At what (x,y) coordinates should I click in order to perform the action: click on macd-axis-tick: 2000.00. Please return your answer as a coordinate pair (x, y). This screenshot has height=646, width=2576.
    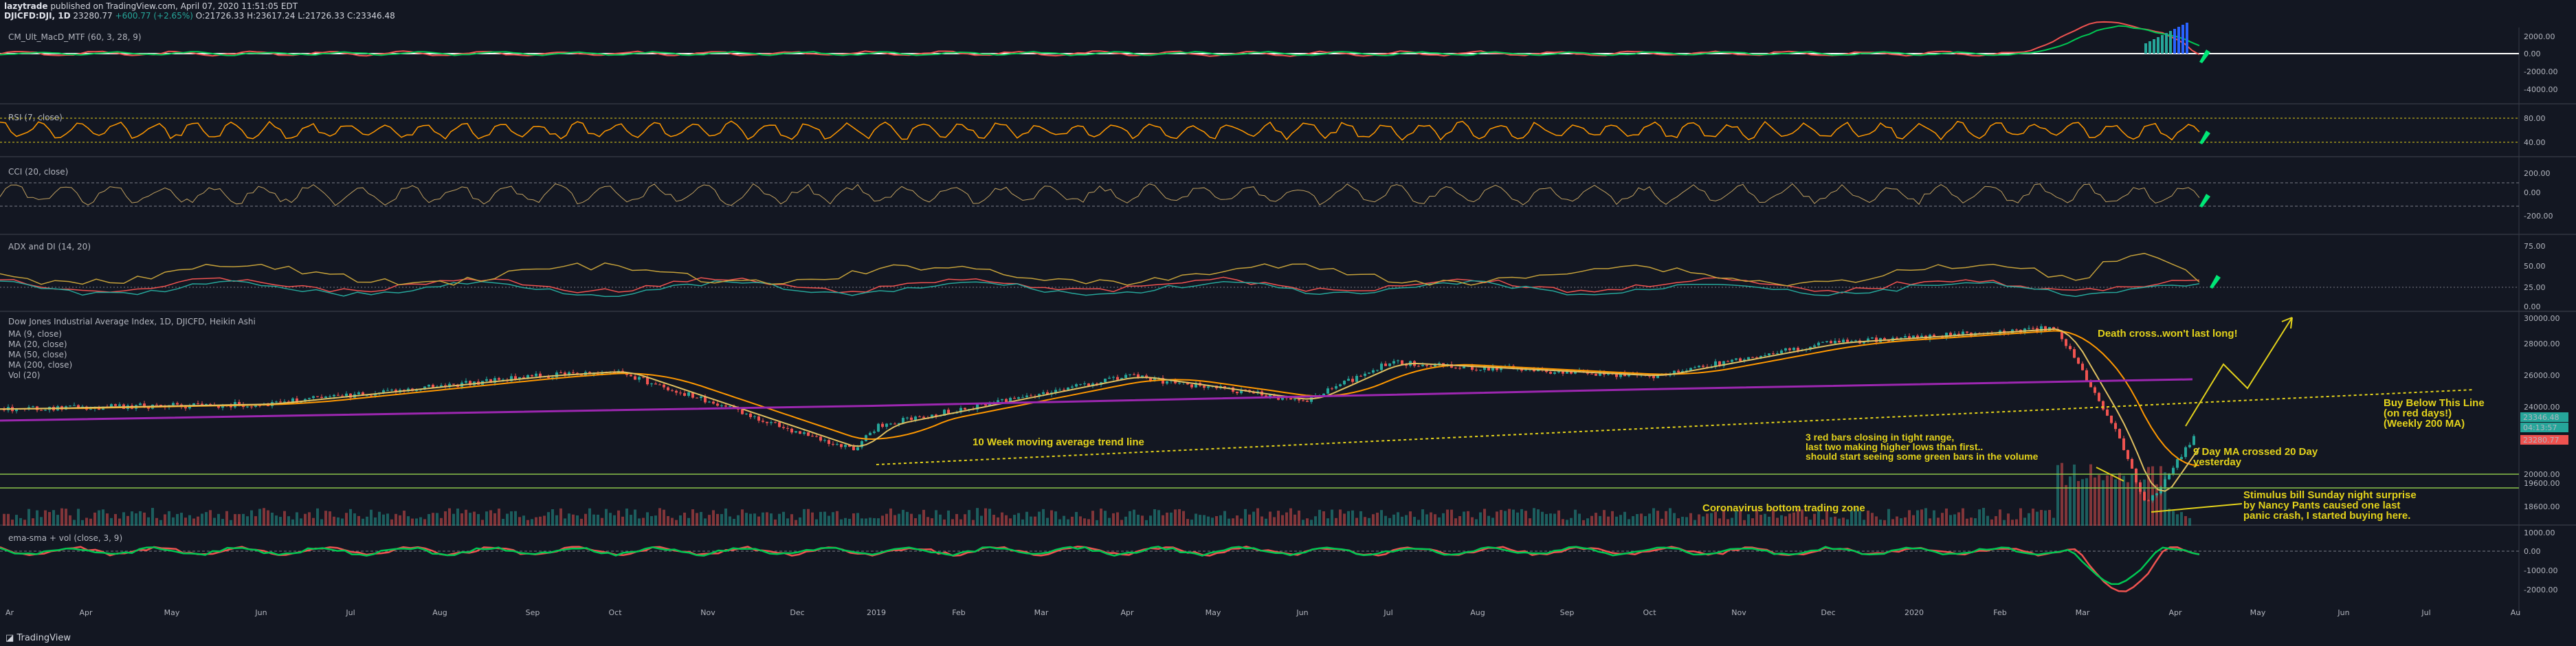
    Looking at the image, I should click on (2539, 36).